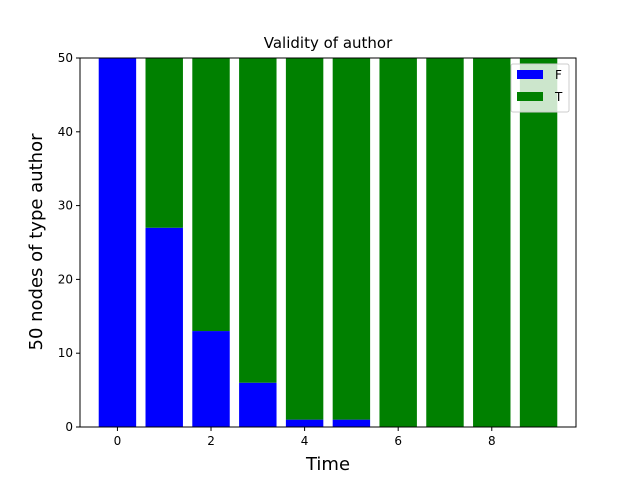 Image resolution: width=640 pixels, height=480 pixels. I want to click on x-tick-label: 2, so click(211, 441).